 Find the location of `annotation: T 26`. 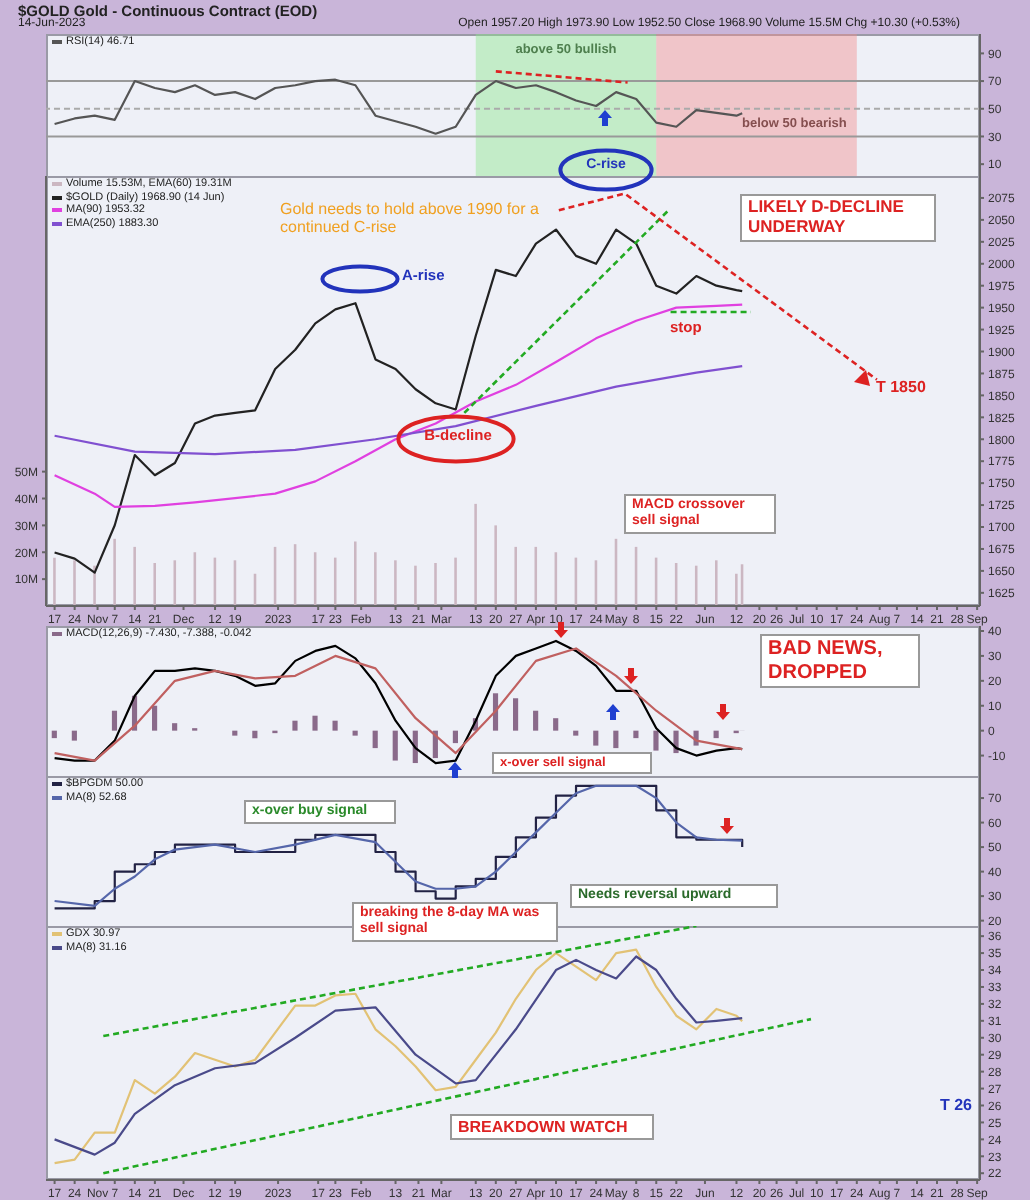

annotation: T 26 is located at coordinates (957, 1105).